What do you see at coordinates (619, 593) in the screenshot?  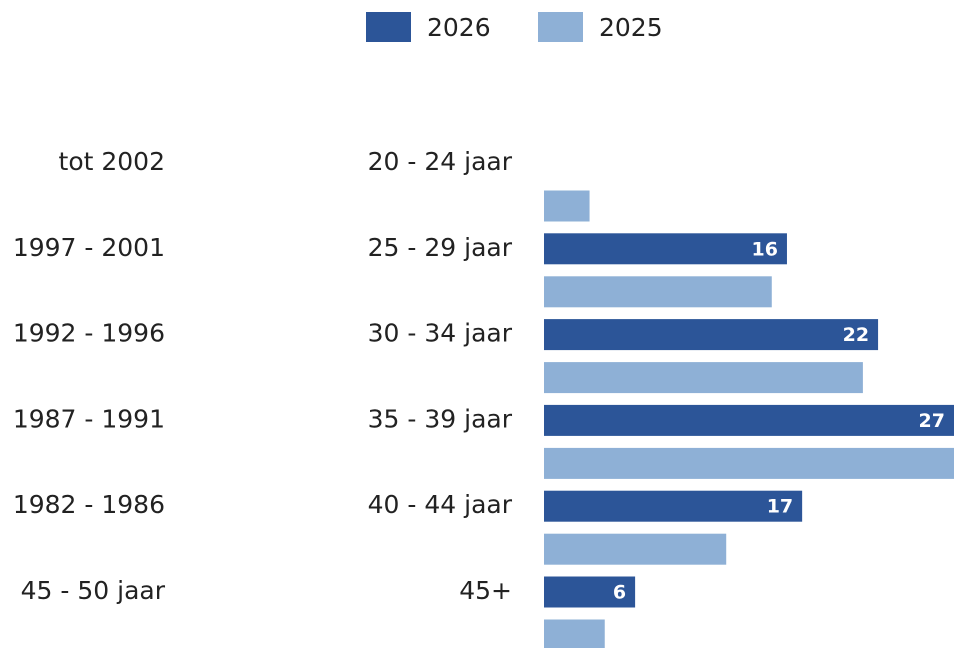 I see `value-label: 6` at bounding box center [619, 593].